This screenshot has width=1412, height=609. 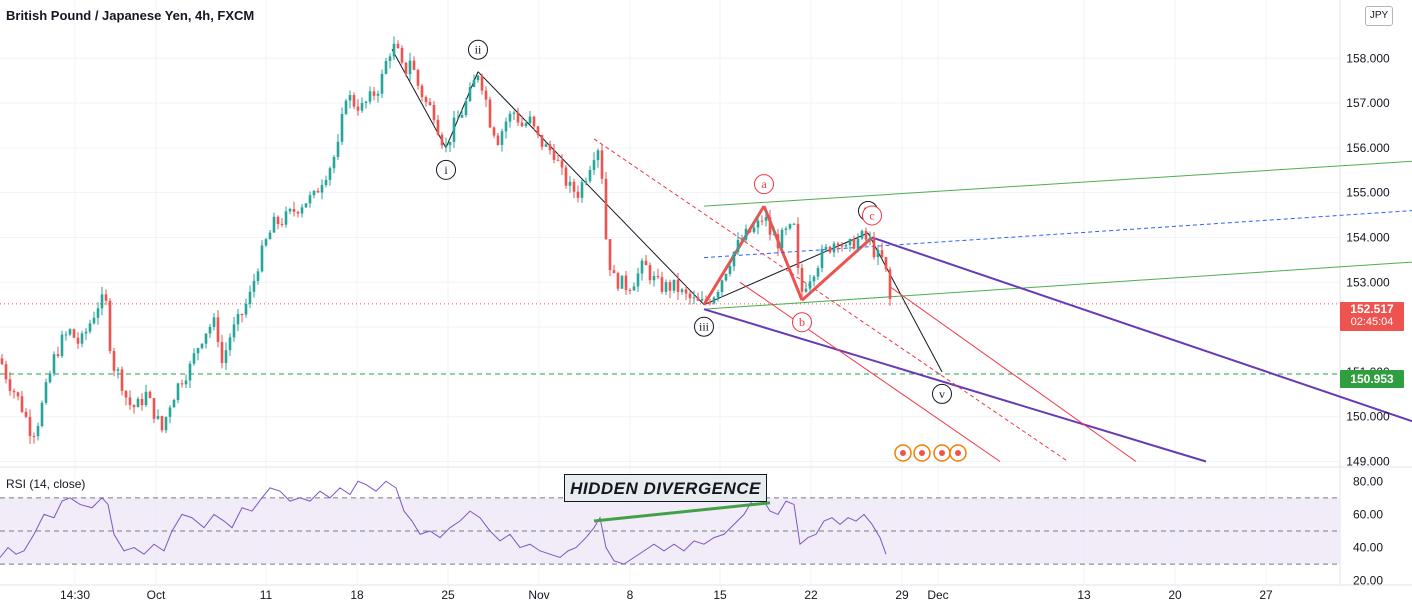 What do you see at coordinates (1368, 417) in the screenshot?
I see `price-tick-label: 150.000` at bounding box center [1368, 417].